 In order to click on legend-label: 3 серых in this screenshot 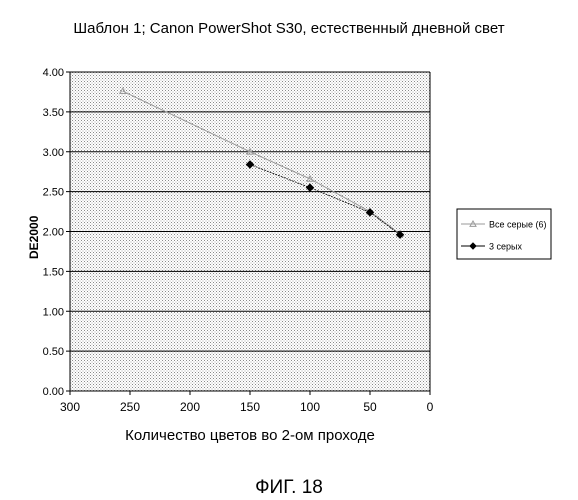, I will do `click(505, 247)`.